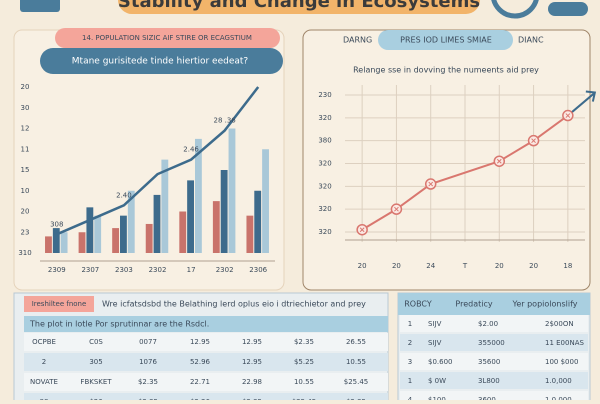  What do you see at coordinates (304, 362) in the screenshot?
I see `table-cell: $5.25` at bounding box center [304, 362].